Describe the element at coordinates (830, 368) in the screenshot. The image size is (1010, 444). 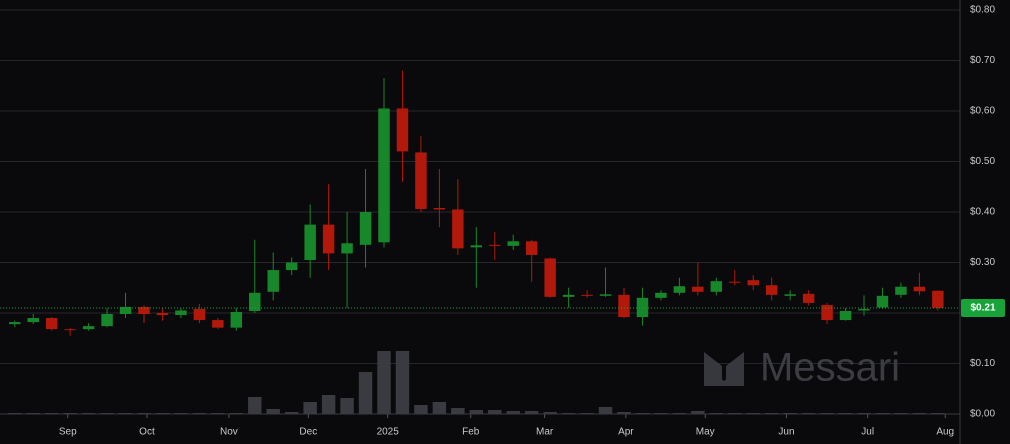
I see `watermark: Messari` at that location.